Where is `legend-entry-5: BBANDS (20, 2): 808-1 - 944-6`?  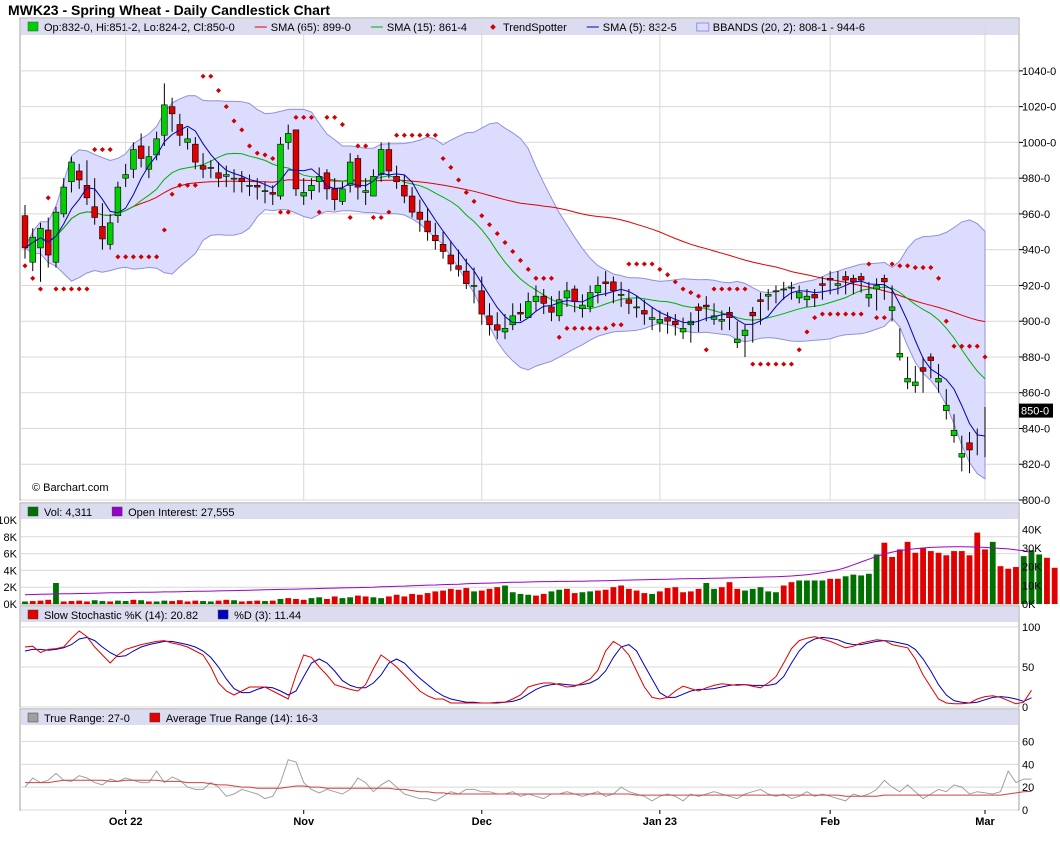 legend-entry-5: BBANDS (20, 2): 808-1 - 944-6 is located at coordinates (789, 28).